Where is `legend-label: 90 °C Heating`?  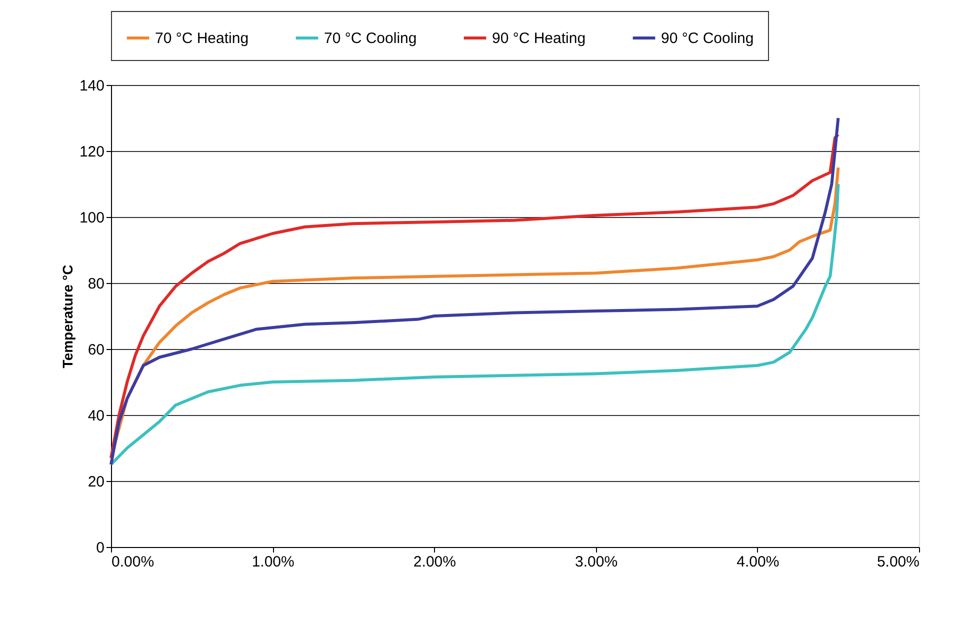
legend-label: 90 °C Heating is located at coordinates (539, 38).